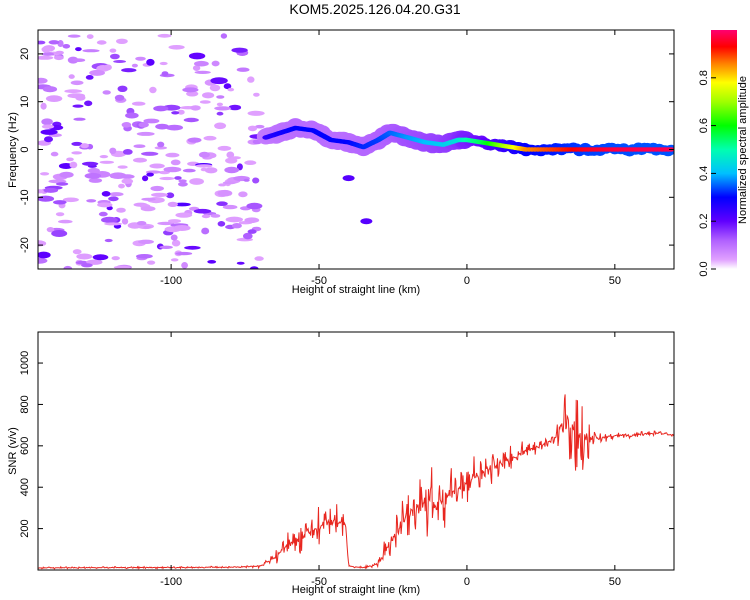  I want to click on y-tick-label: 400, so click(25, 487).